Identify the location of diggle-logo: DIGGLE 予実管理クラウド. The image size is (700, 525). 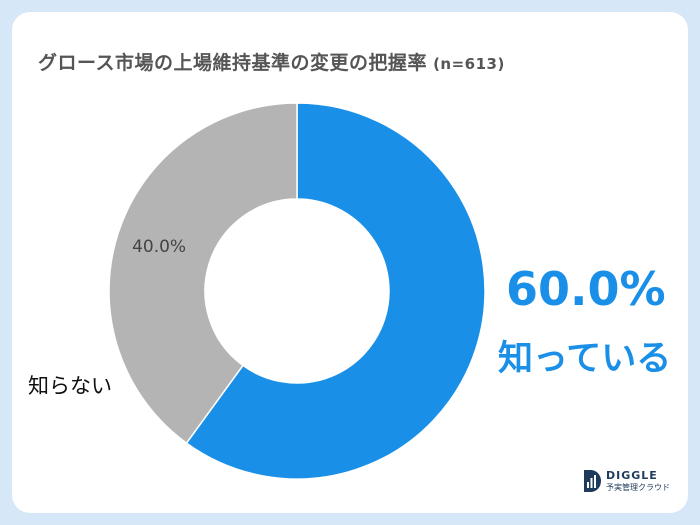
(626, 481).